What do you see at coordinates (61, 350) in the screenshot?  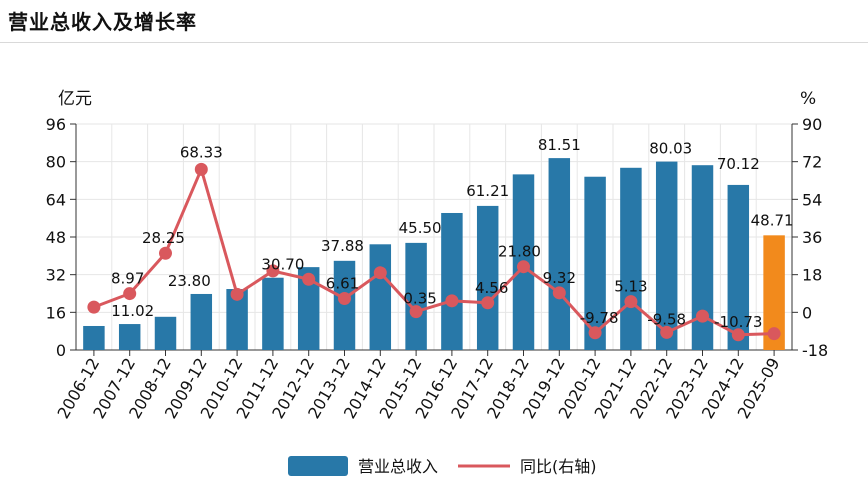 I see `left-axis-tick-label: 0` at bounding box center [61, 350].